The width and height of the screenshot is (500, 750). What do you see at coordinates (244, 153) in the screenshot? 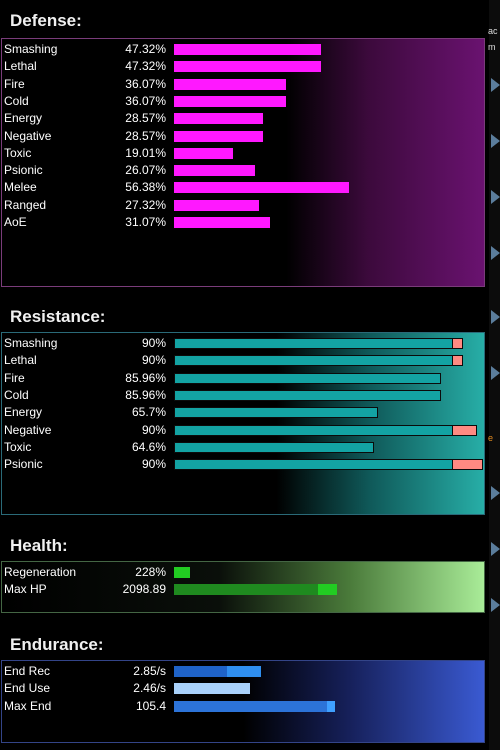
I see `defense-row: Toxic 19.01%` at bounding box center [244, 153].